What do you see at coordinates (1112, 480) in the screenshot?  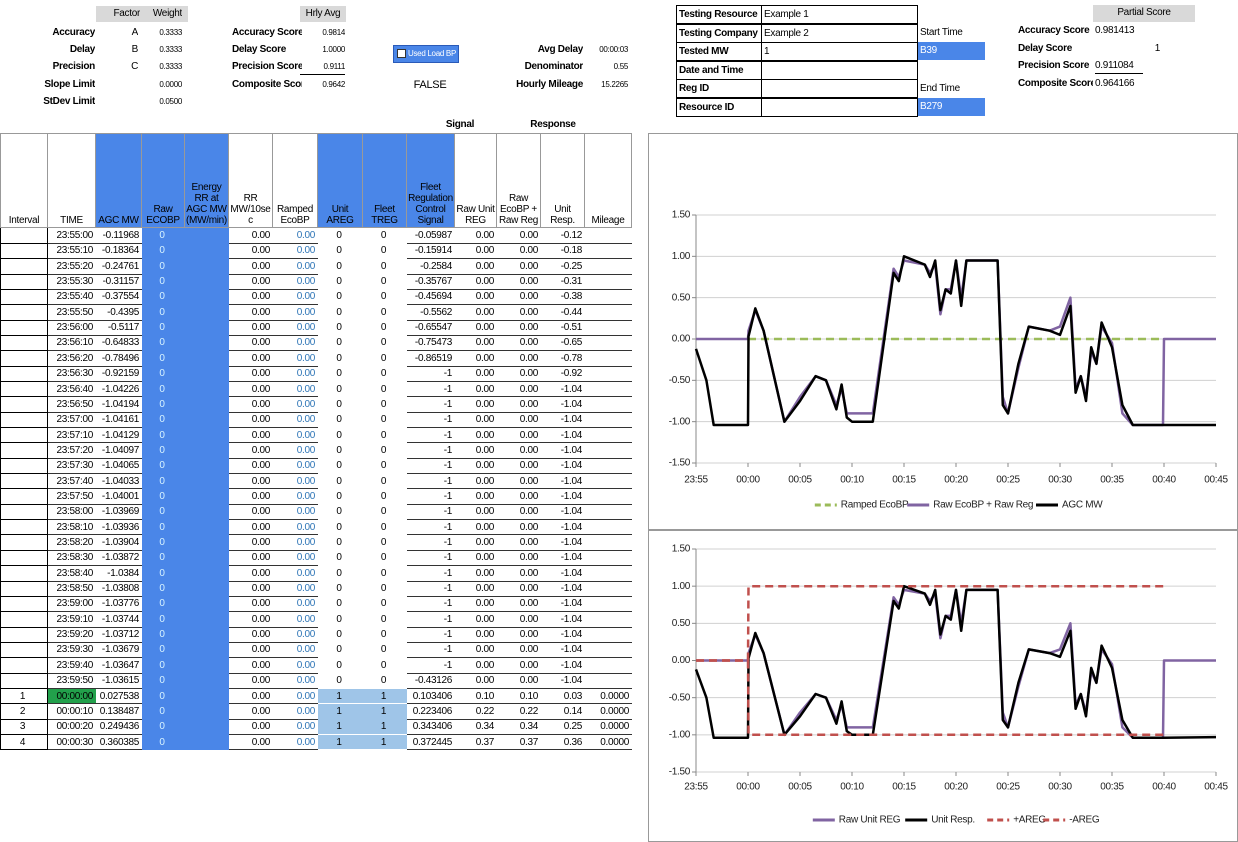 I see `x-tick-label: 00:35` at bounding box center [1112, 480].